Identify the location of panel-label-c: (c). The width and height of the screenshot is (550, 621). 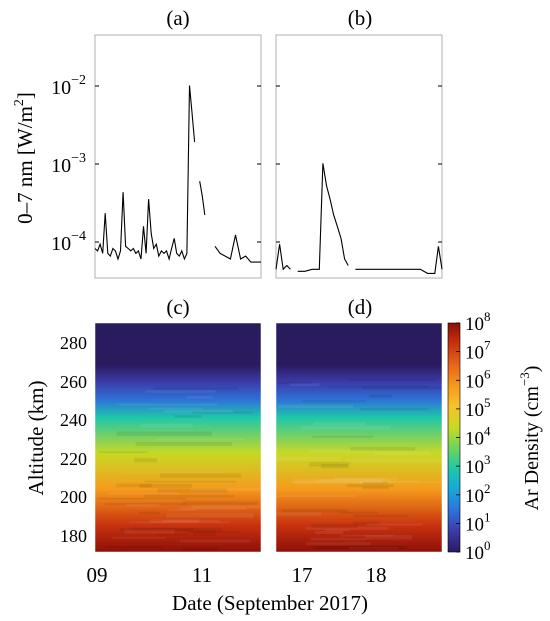
(177, 307).